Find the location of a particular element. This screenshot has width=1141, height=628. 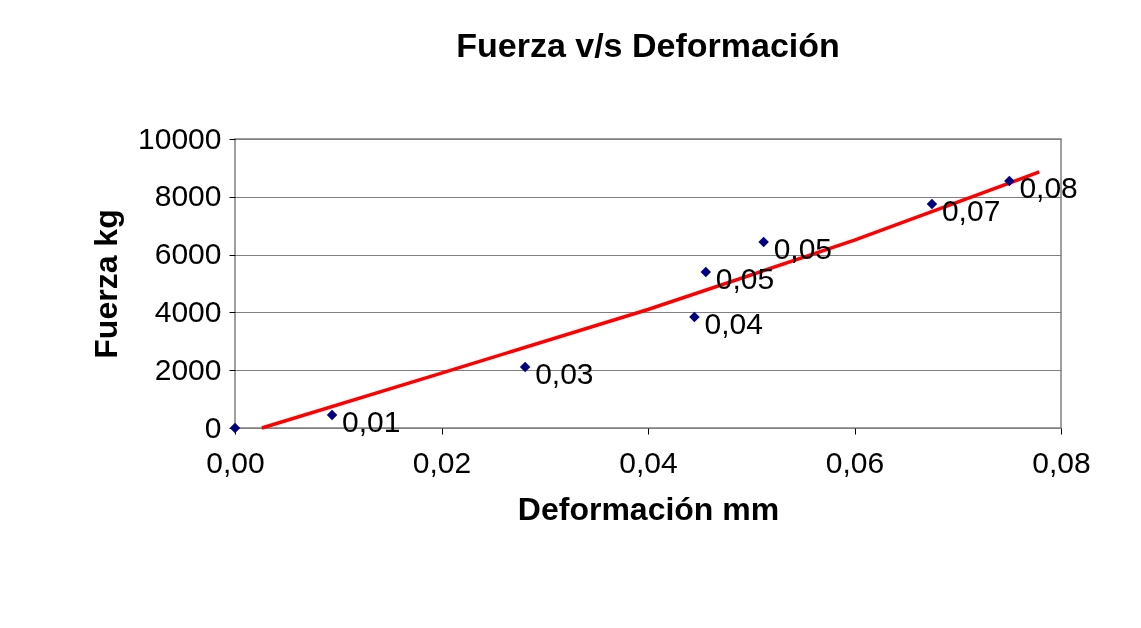

y-axis-title: Fuerza kg is located at coordinates (106, 284).